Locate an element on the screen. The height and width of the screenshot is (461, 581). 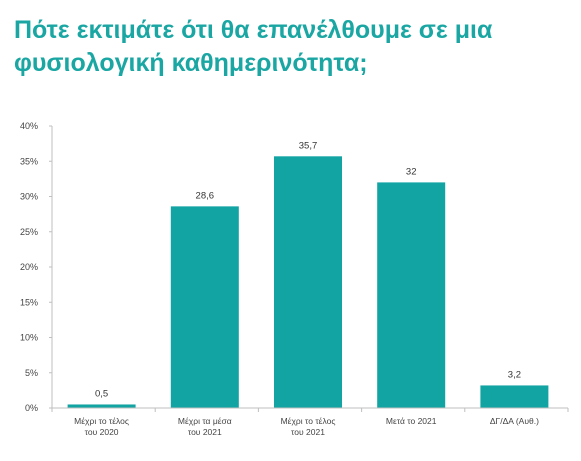
x-category-label: ΔΓ/ΔΑ (Αυθ.) is located at coordinates (514, 421).